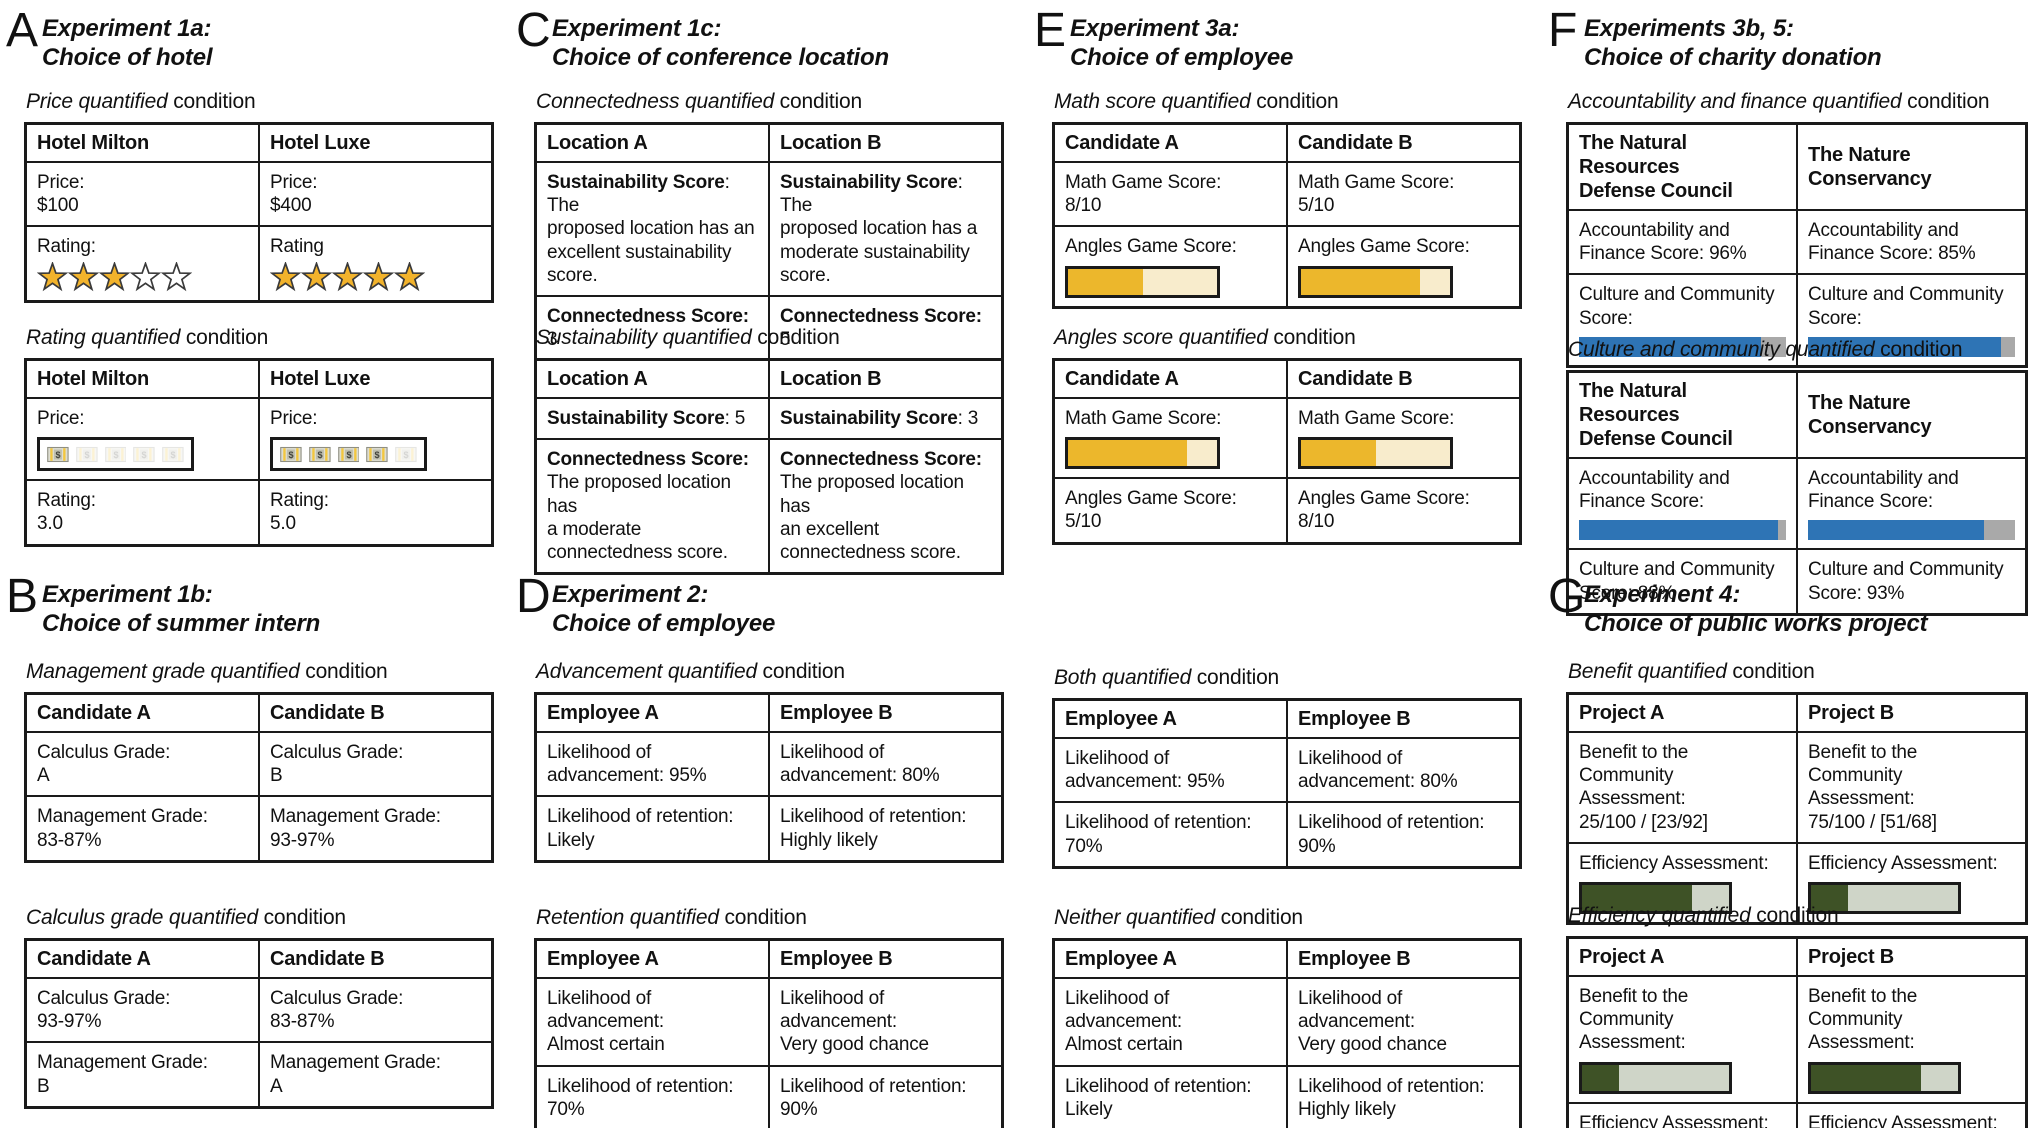 The image size is (2039, 1128). I want to click on panel-title: Experiment 3a: Choice of employee, so click(1301, 42).